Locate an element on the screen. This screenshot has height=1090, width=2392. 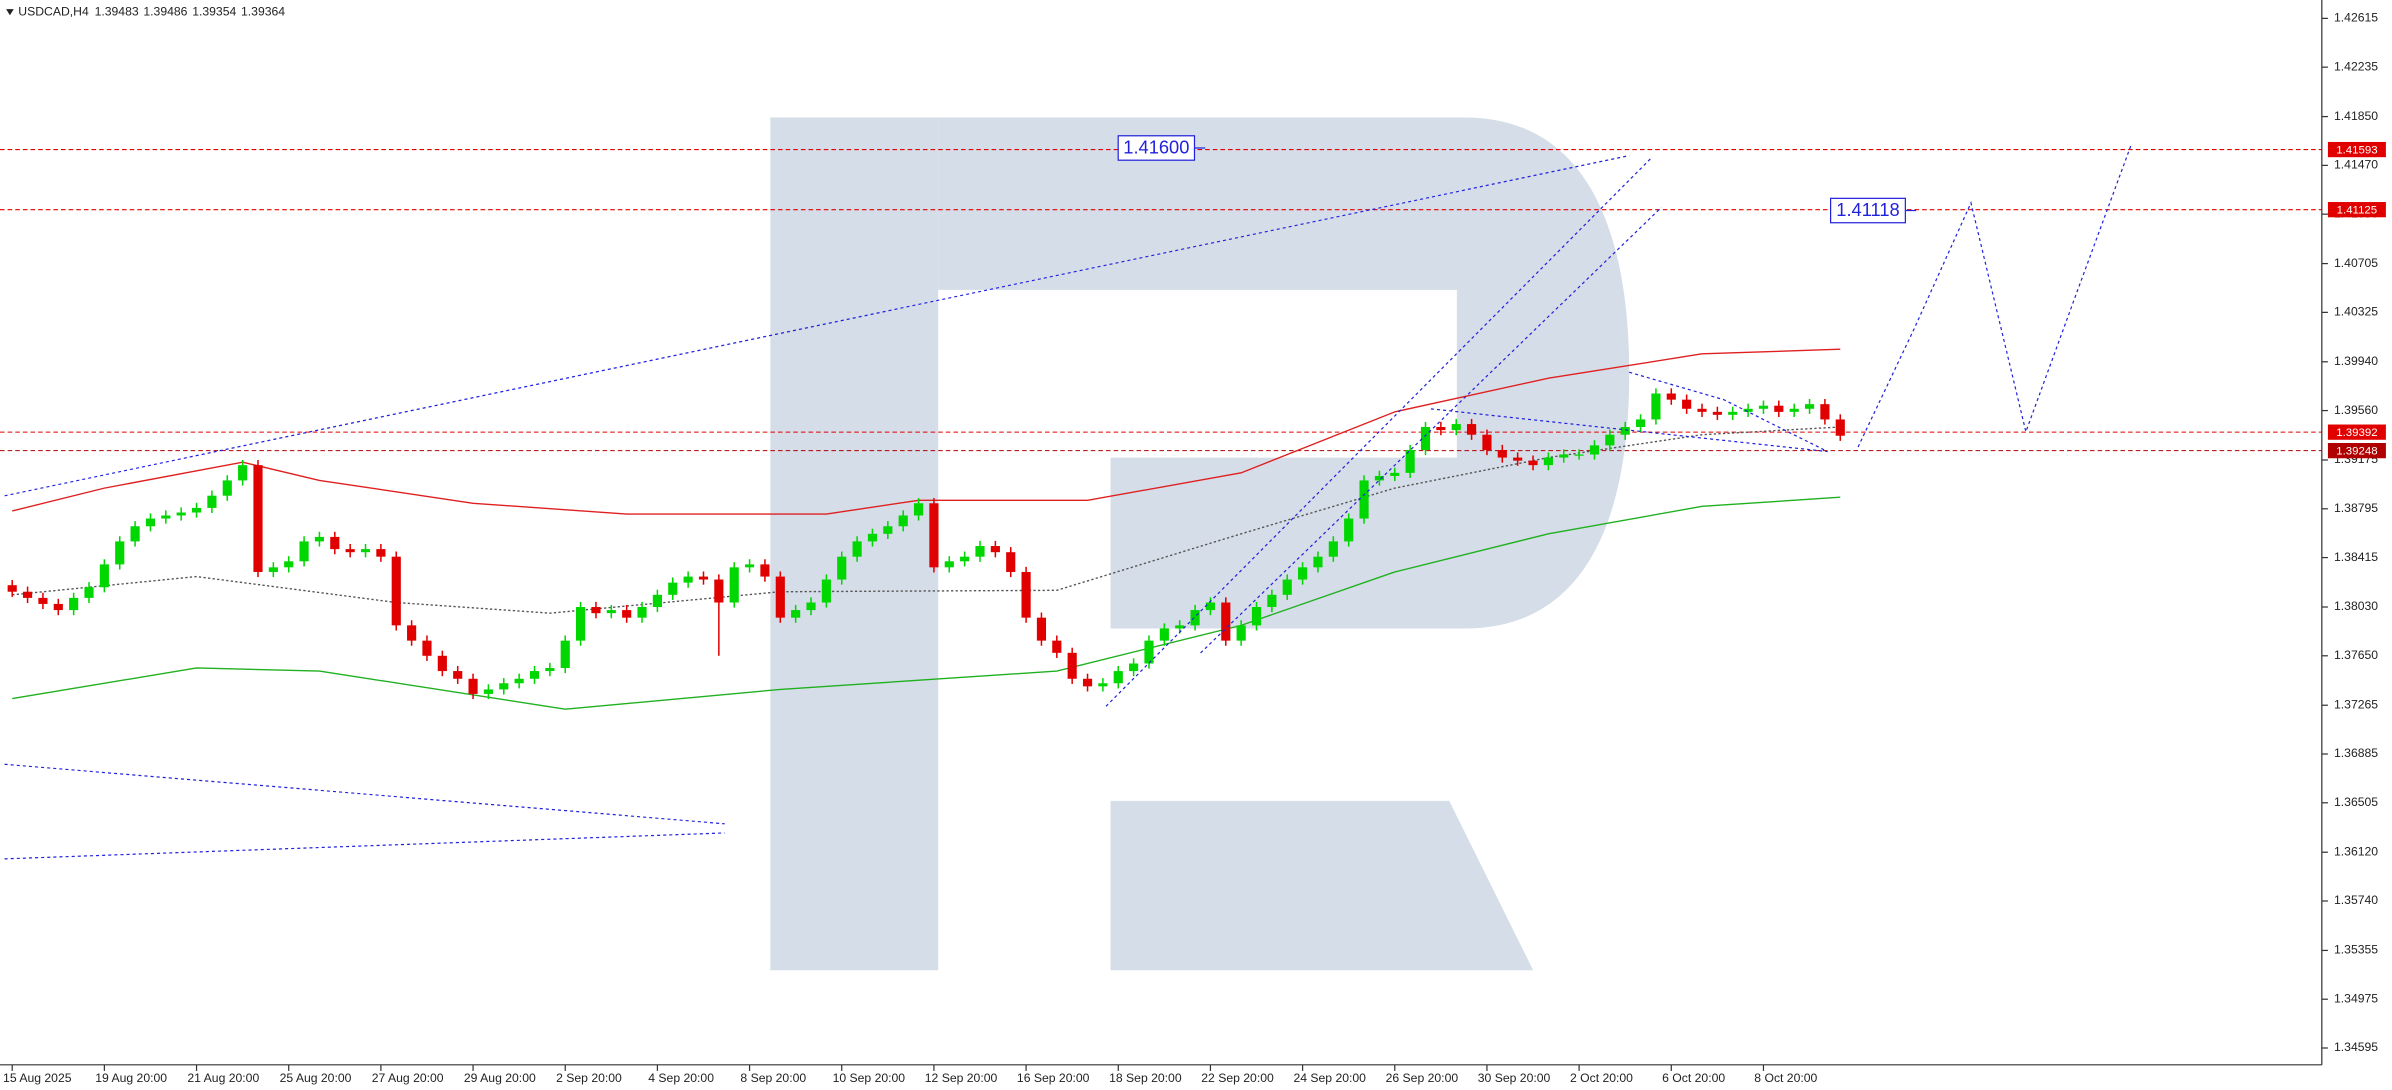
x-tick-label: 6 Oct 20:00 is located at coordinates (1693, 1078).